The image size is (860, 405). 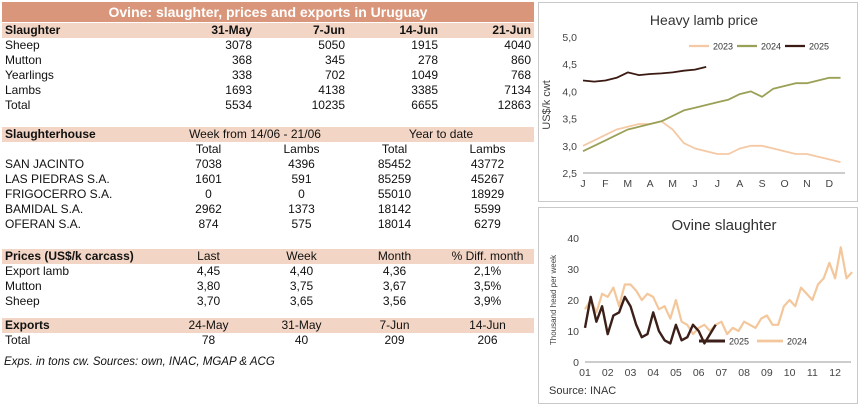 I want to click on col-header: 14-Jun, so click(x=487, y=325).